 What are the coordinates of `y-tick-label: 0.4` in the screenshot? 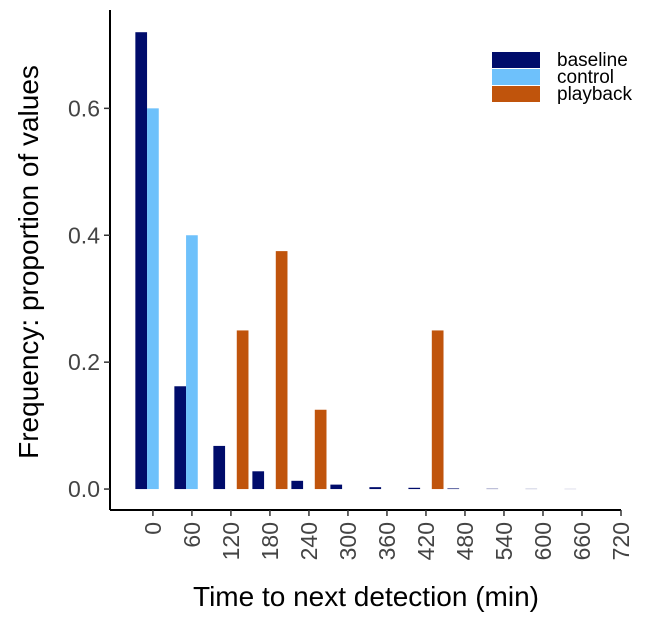 It's located at (84, 235).